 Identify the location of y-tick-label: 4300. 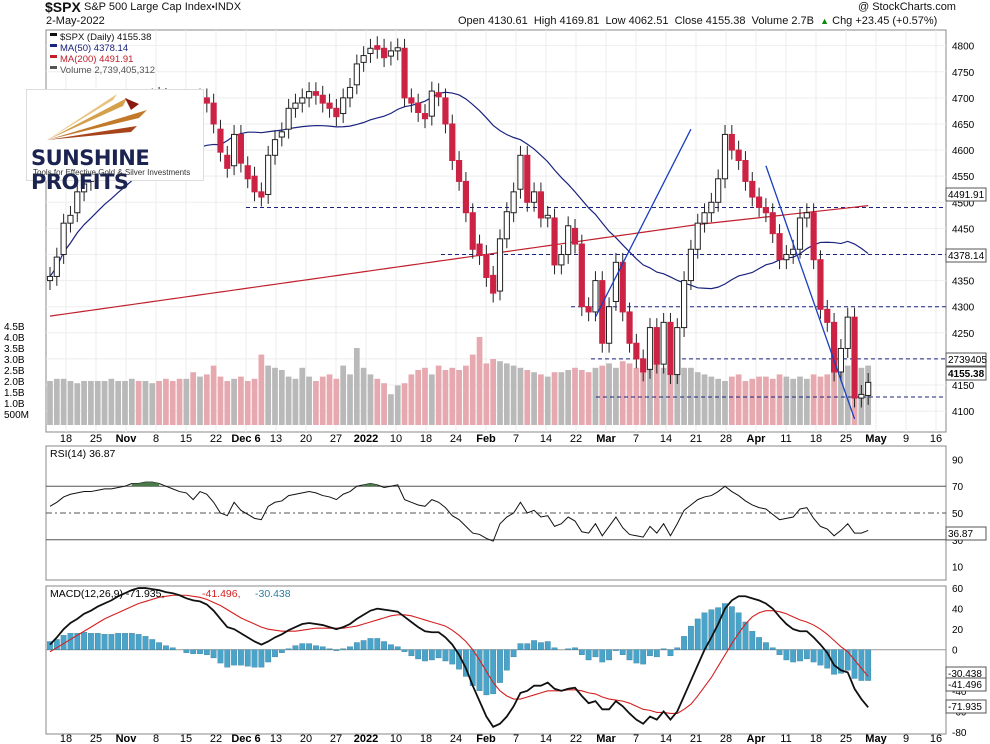
(963, 308).